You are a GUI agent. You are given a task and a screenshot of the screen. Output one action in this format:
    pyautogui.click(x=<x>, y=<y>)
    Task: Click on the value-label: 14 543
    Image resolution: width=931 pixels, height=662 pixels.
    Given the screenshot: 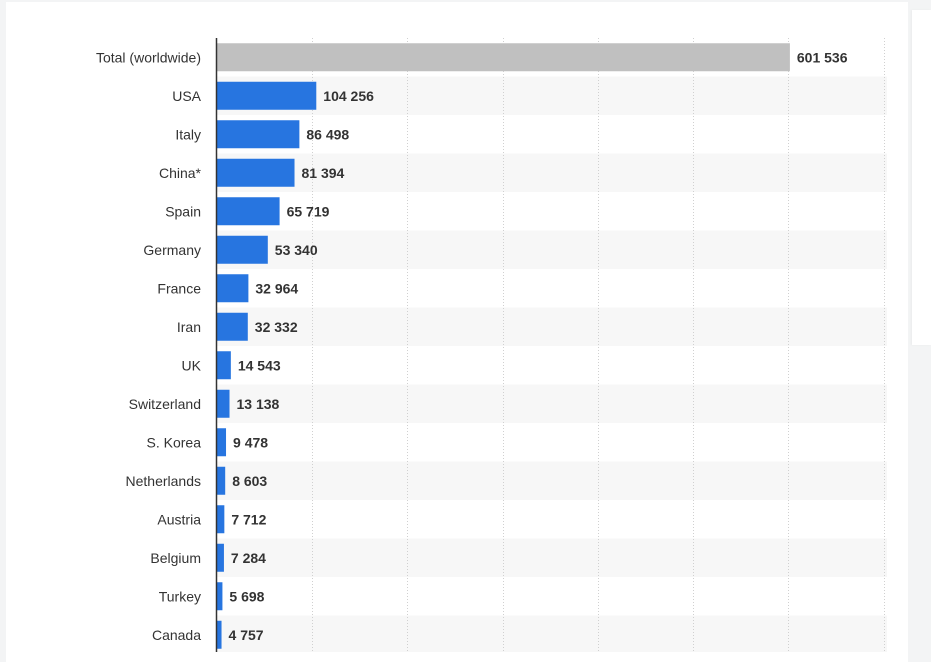 What is the action you would take?
    pyautogui.click(x=259, y=365)
    